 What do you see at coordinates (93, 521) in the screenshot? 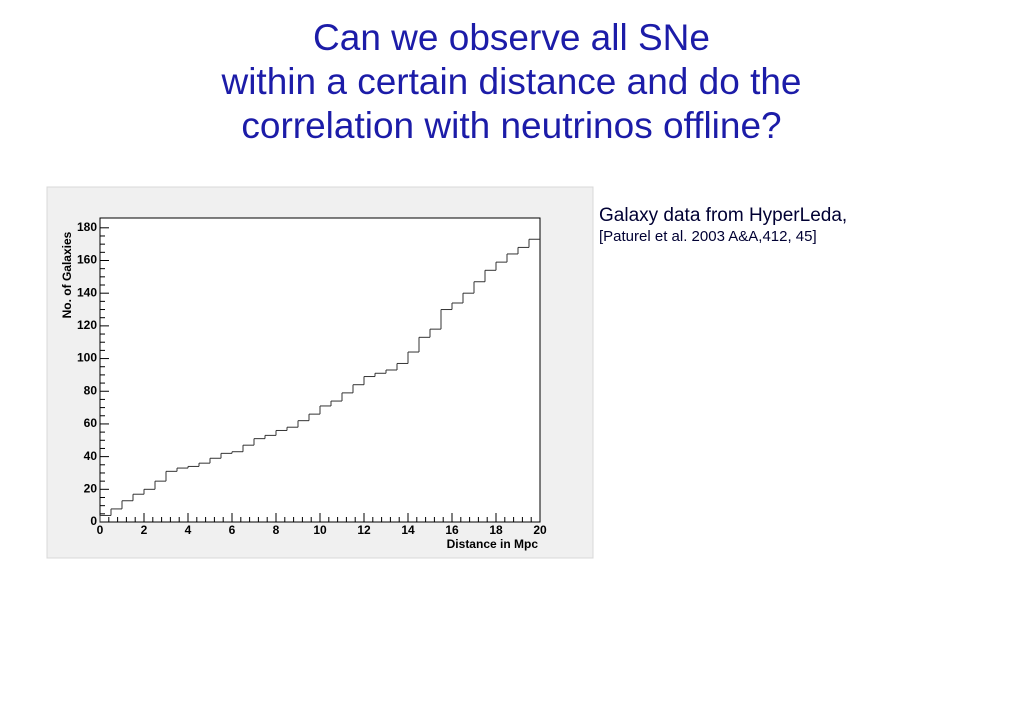
I see `y-tick-label: 0` at bounding box center [93, 521].